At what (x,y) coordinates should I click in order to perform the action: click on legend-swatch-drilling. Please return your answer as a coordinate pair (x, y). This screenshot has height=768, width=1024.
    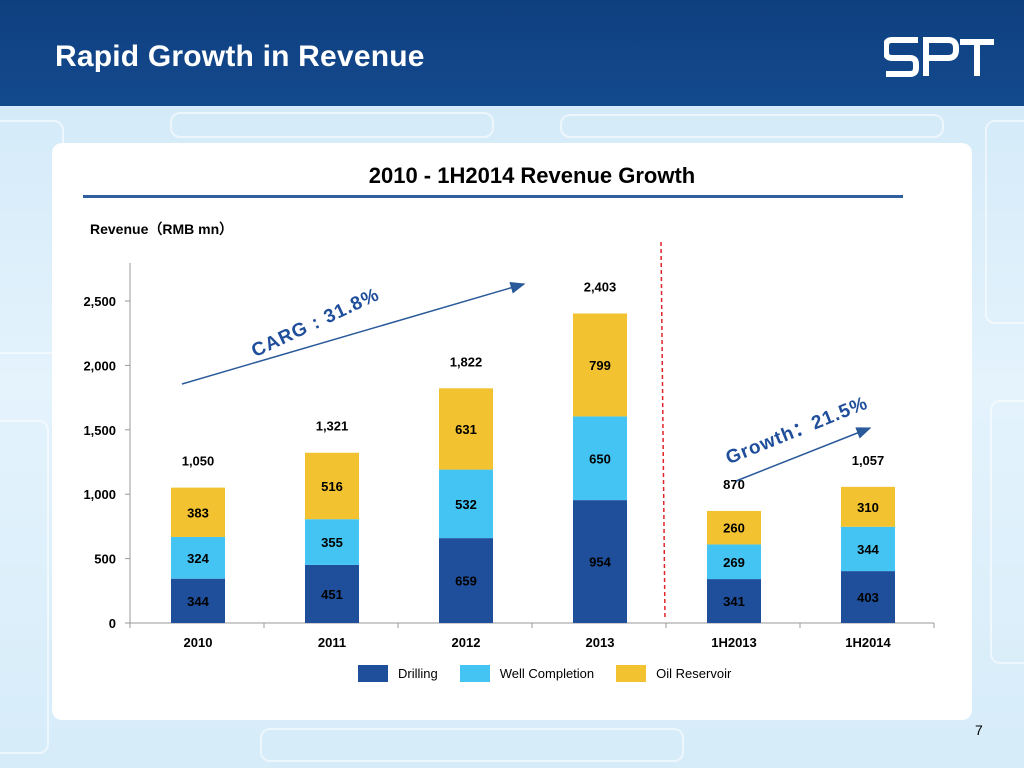
    Looking at the image, I should click on (373, 673).